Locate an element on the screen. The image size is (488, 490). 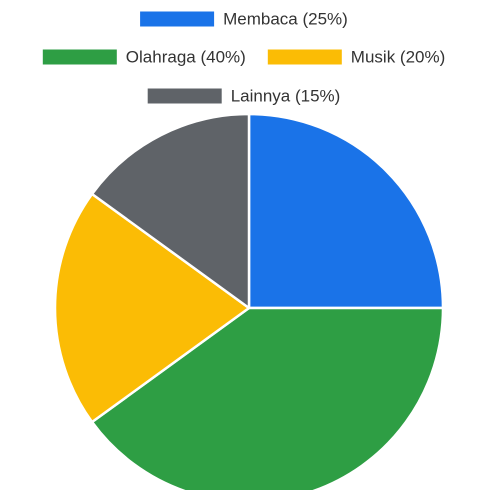
legend-swatch-musik is located at coordinates (304, 57).